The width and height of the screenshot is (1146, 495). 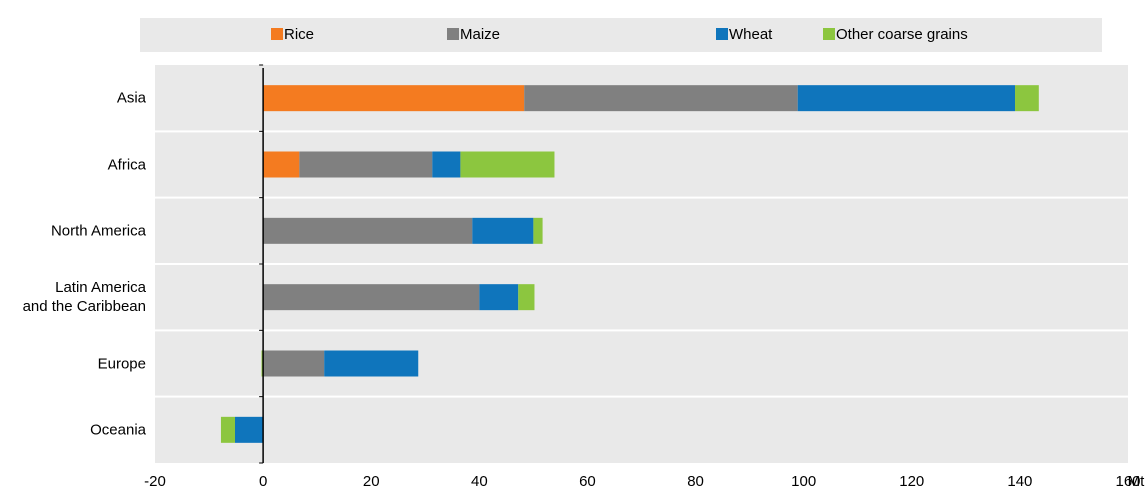 I want to click on legend-label: Rice, so click(x=299, y=34).